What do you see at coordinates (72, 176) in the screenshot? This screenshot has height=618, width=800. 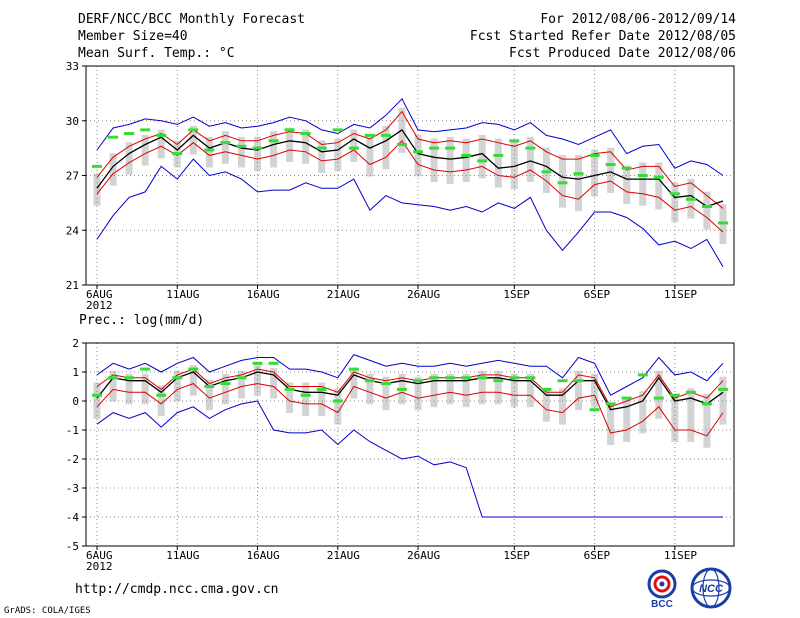 I see `panel1-ylabel-2: 27` at bounding box center [72, 176].